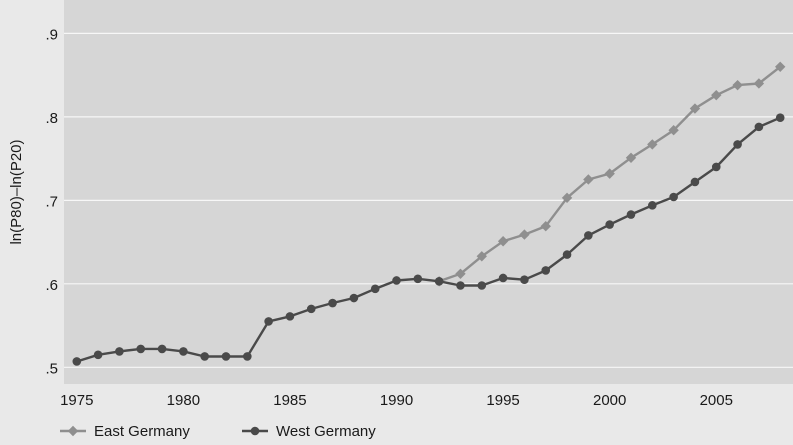 The height and width of the screenshot is (445, 793). What do you see at coordinates (51, 285) in the screenshot?
I see `y-tick-label: .6` at bounding box center [51, 285].